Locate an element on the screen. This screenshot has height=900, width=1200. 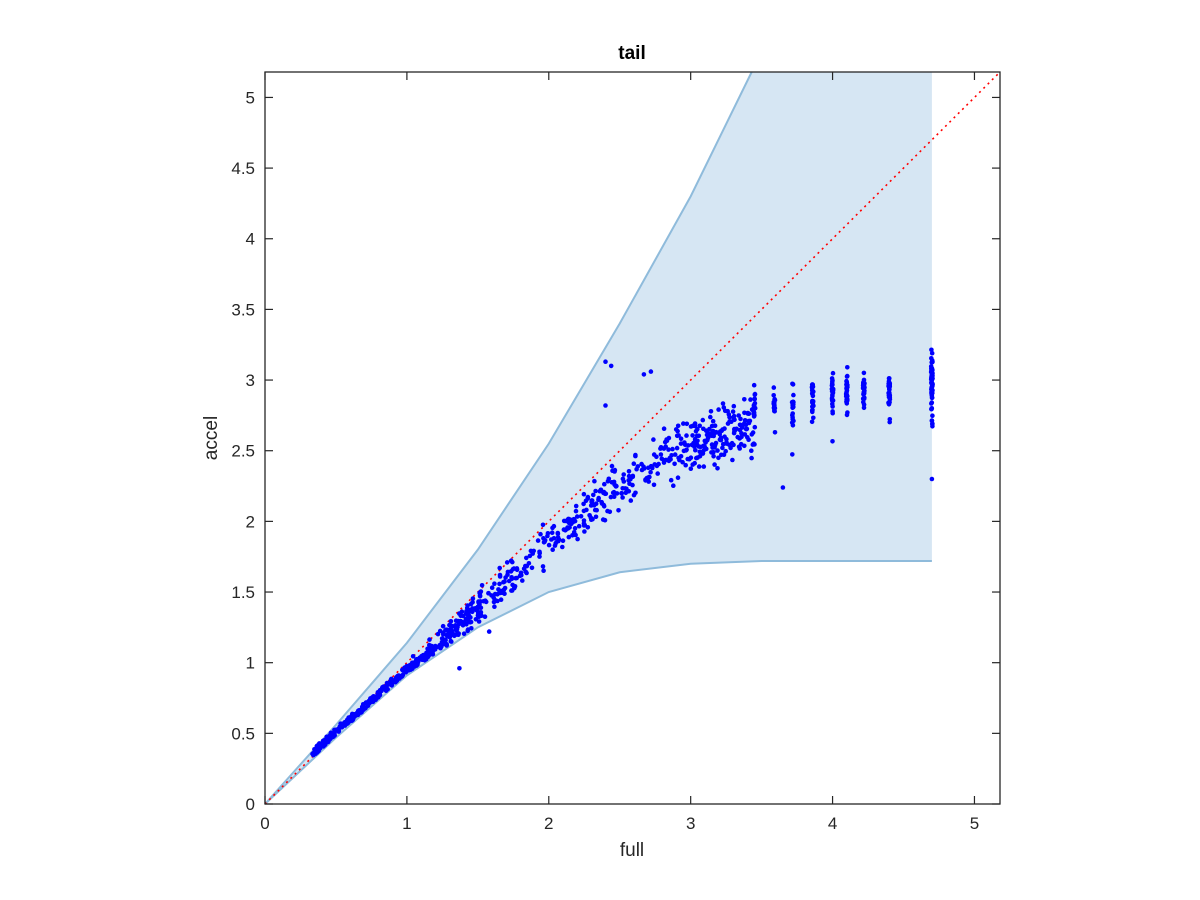
x-tick-label: 0 is located at coordinates (264, 823).